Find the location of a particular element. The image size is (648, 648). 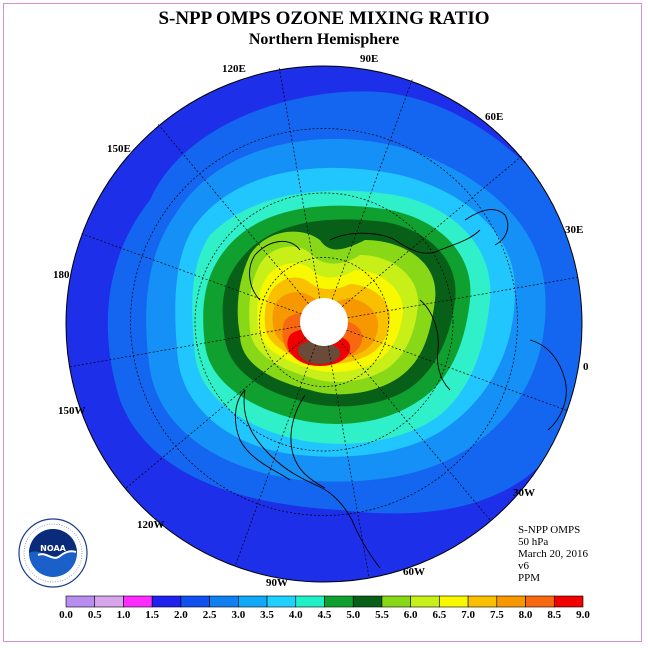

noaa-logo: NOAA is located at coordinates (53, 553).